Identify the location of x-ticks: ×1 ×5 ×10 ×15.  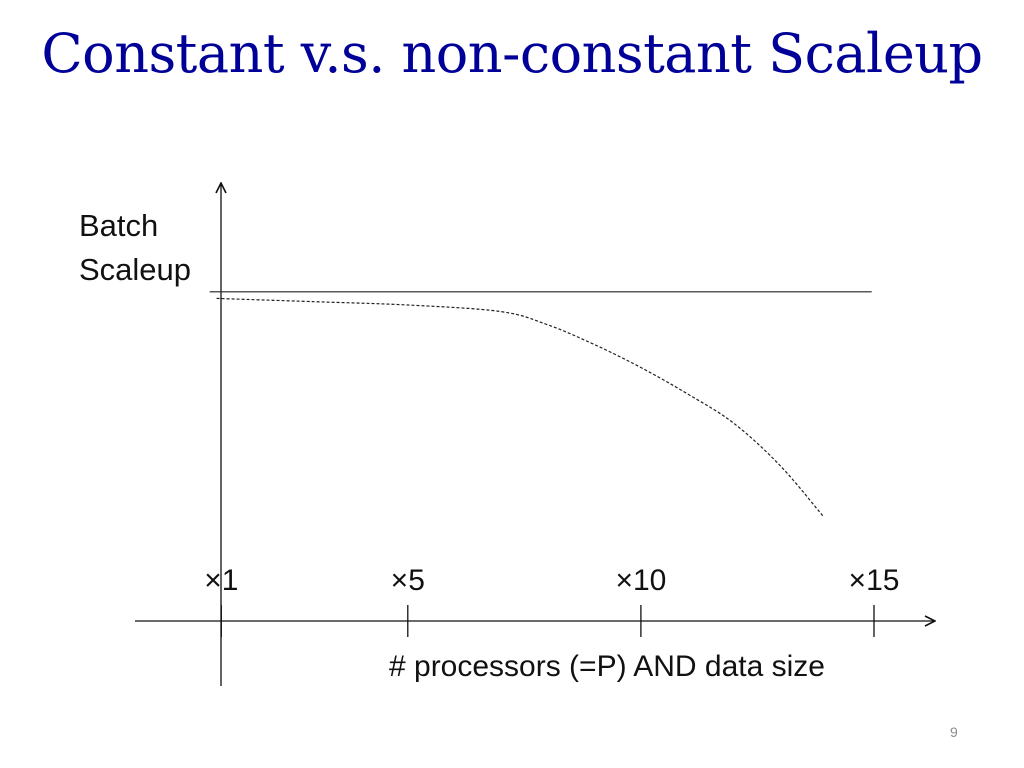
(551, 600).